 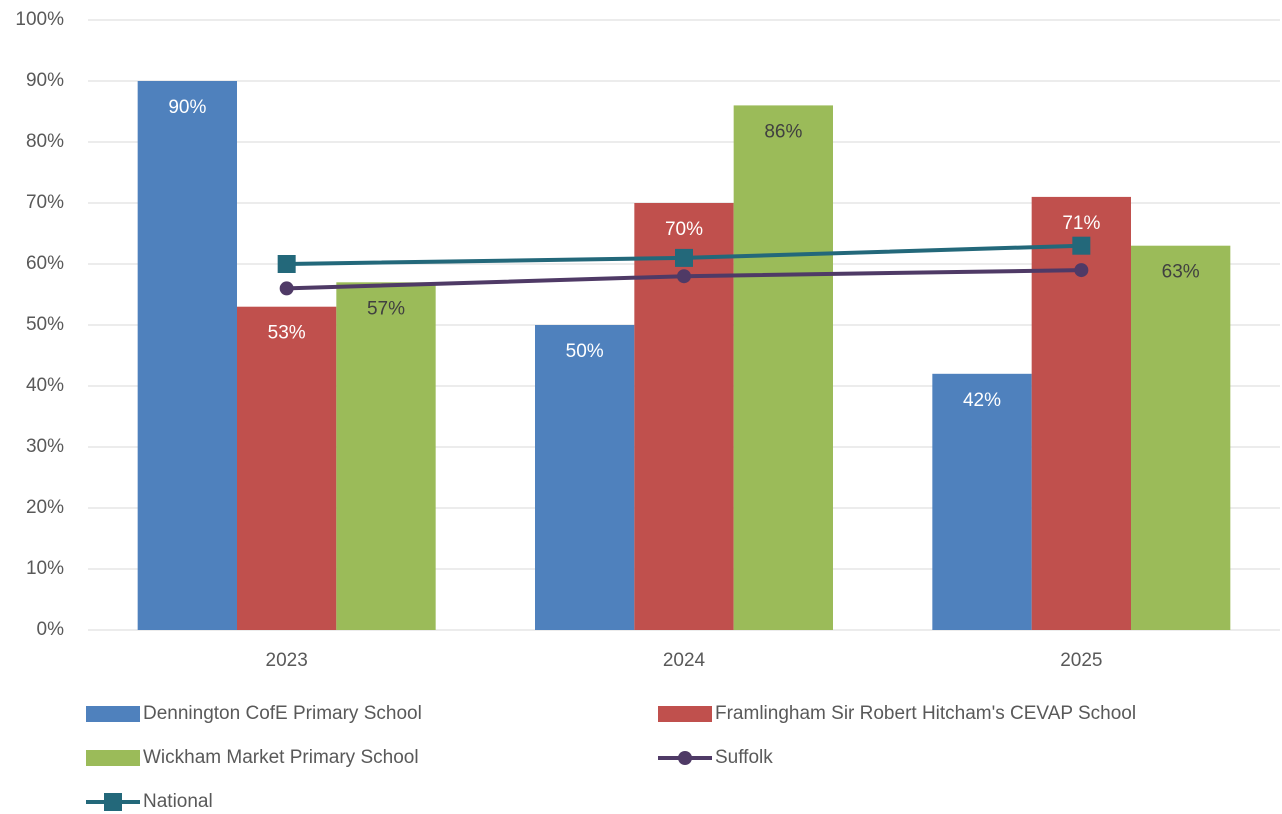 I want to click on legend-label: National, so click(x=178, y=801).